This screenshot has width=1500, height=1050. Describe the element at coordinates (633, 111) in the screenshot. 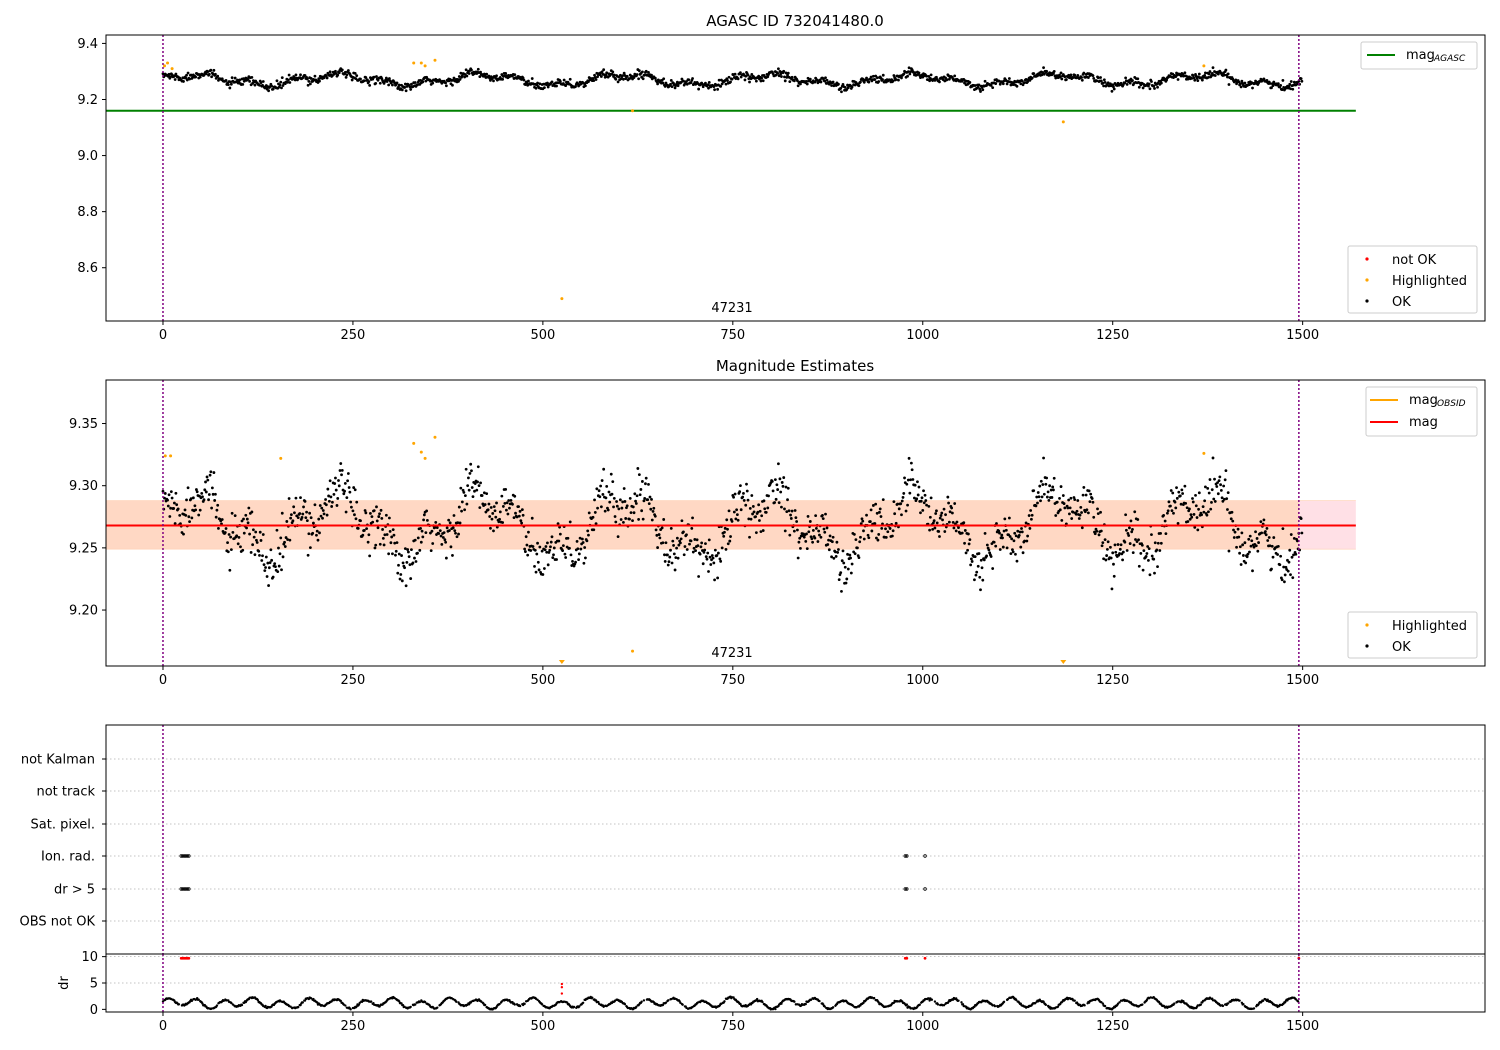

I see `highlighted-point` at that location.